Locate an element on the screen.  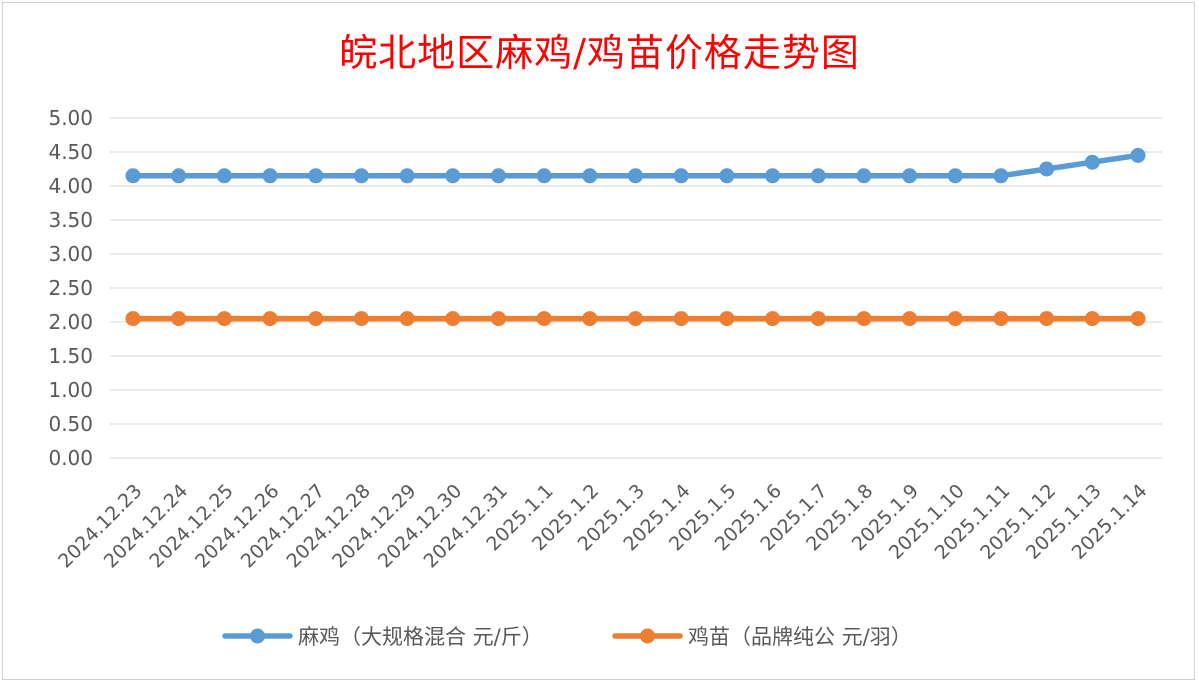
legend: 麻鸡（大规格混合 元/斤） 鸡苗（品牌纯公 元/羽） is located at coordinates (567, 637).